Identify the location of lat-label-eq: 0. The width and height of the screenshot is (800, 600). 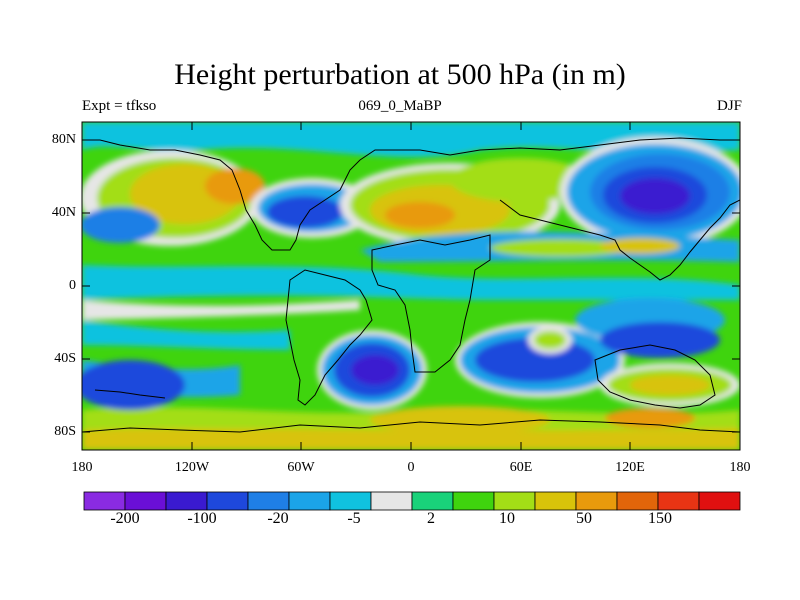
(72, 285).